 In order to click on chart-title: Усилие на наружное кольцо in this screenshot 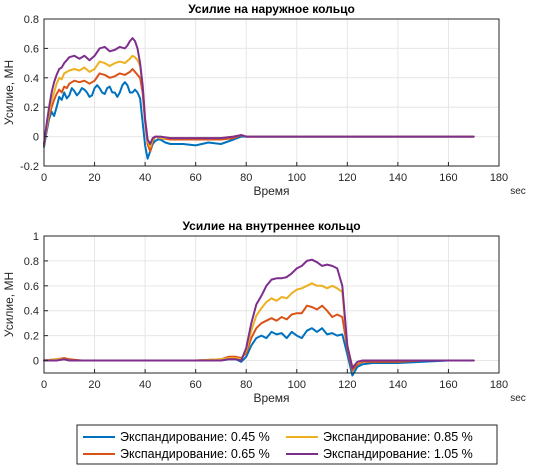, I will do `click(271, 9)`.